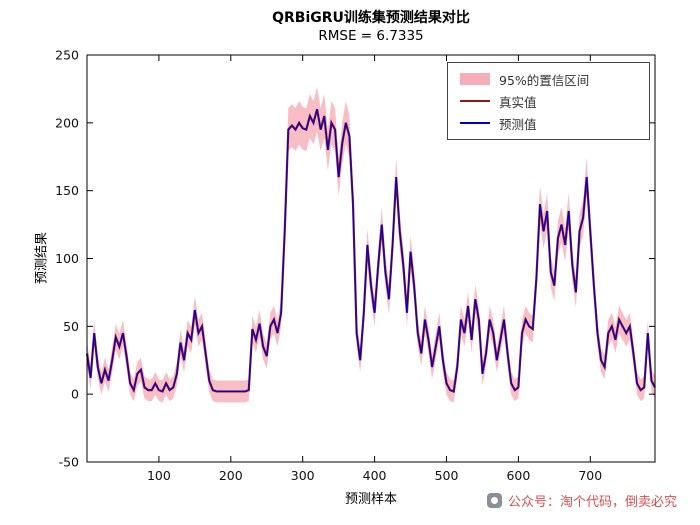 The image size is (700, 525). I want to click on legend-item-predicted: 预测值, so click(548, 123).